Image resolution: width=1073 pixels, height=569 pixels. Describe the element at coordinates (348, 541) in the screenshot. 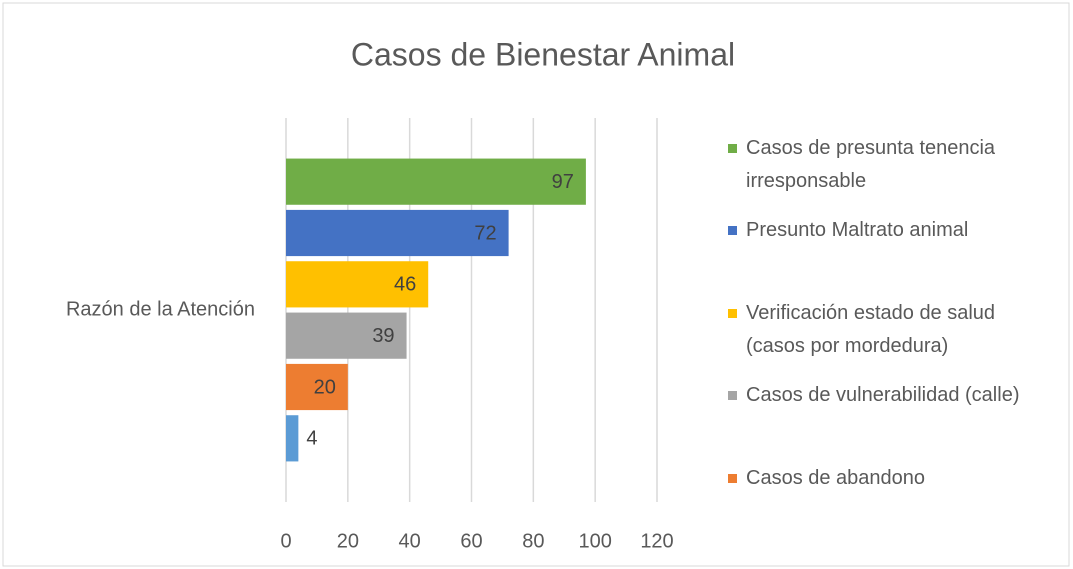

I see `x-tick-label: 20` at that location.